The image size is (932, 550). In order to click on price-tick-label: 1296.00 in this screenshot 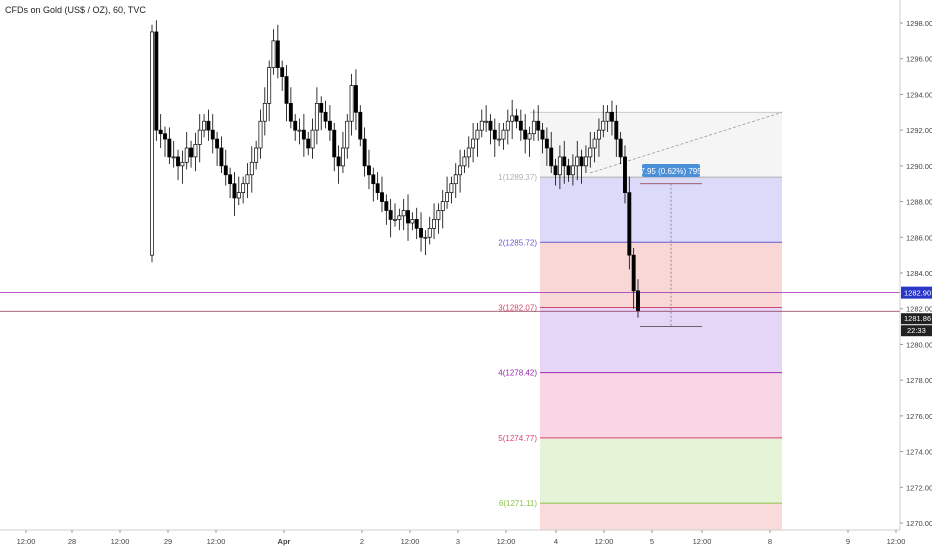, I will do `click(919, 59)`.